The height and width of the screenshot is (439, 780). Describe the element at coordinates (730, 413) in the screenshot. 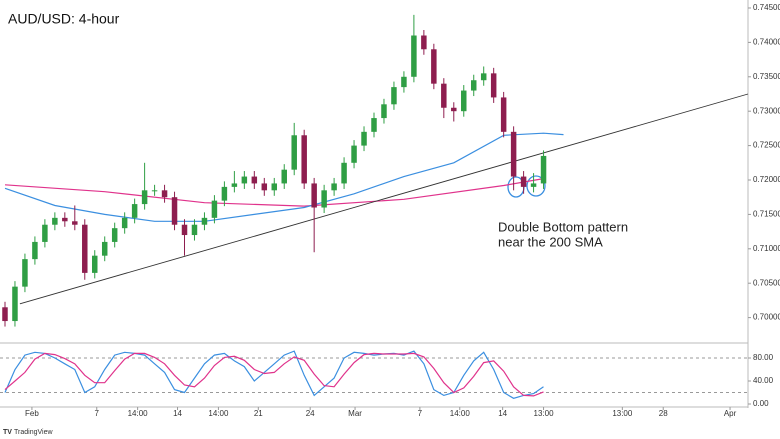

I see `x-tick-label: Apr` at that location.